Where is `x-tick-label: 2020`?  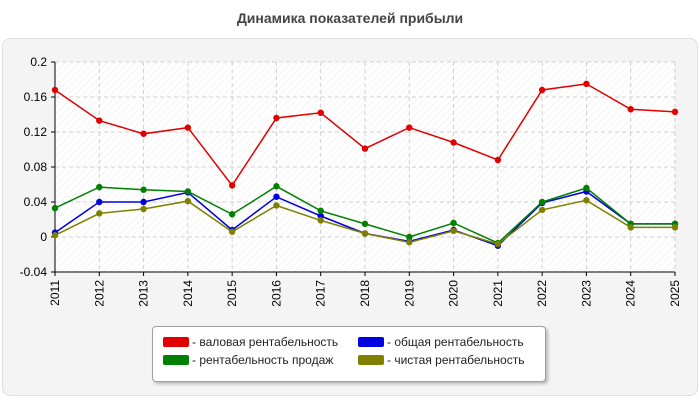
x-tick-label: 2020 is located at coordinates (454, 293).